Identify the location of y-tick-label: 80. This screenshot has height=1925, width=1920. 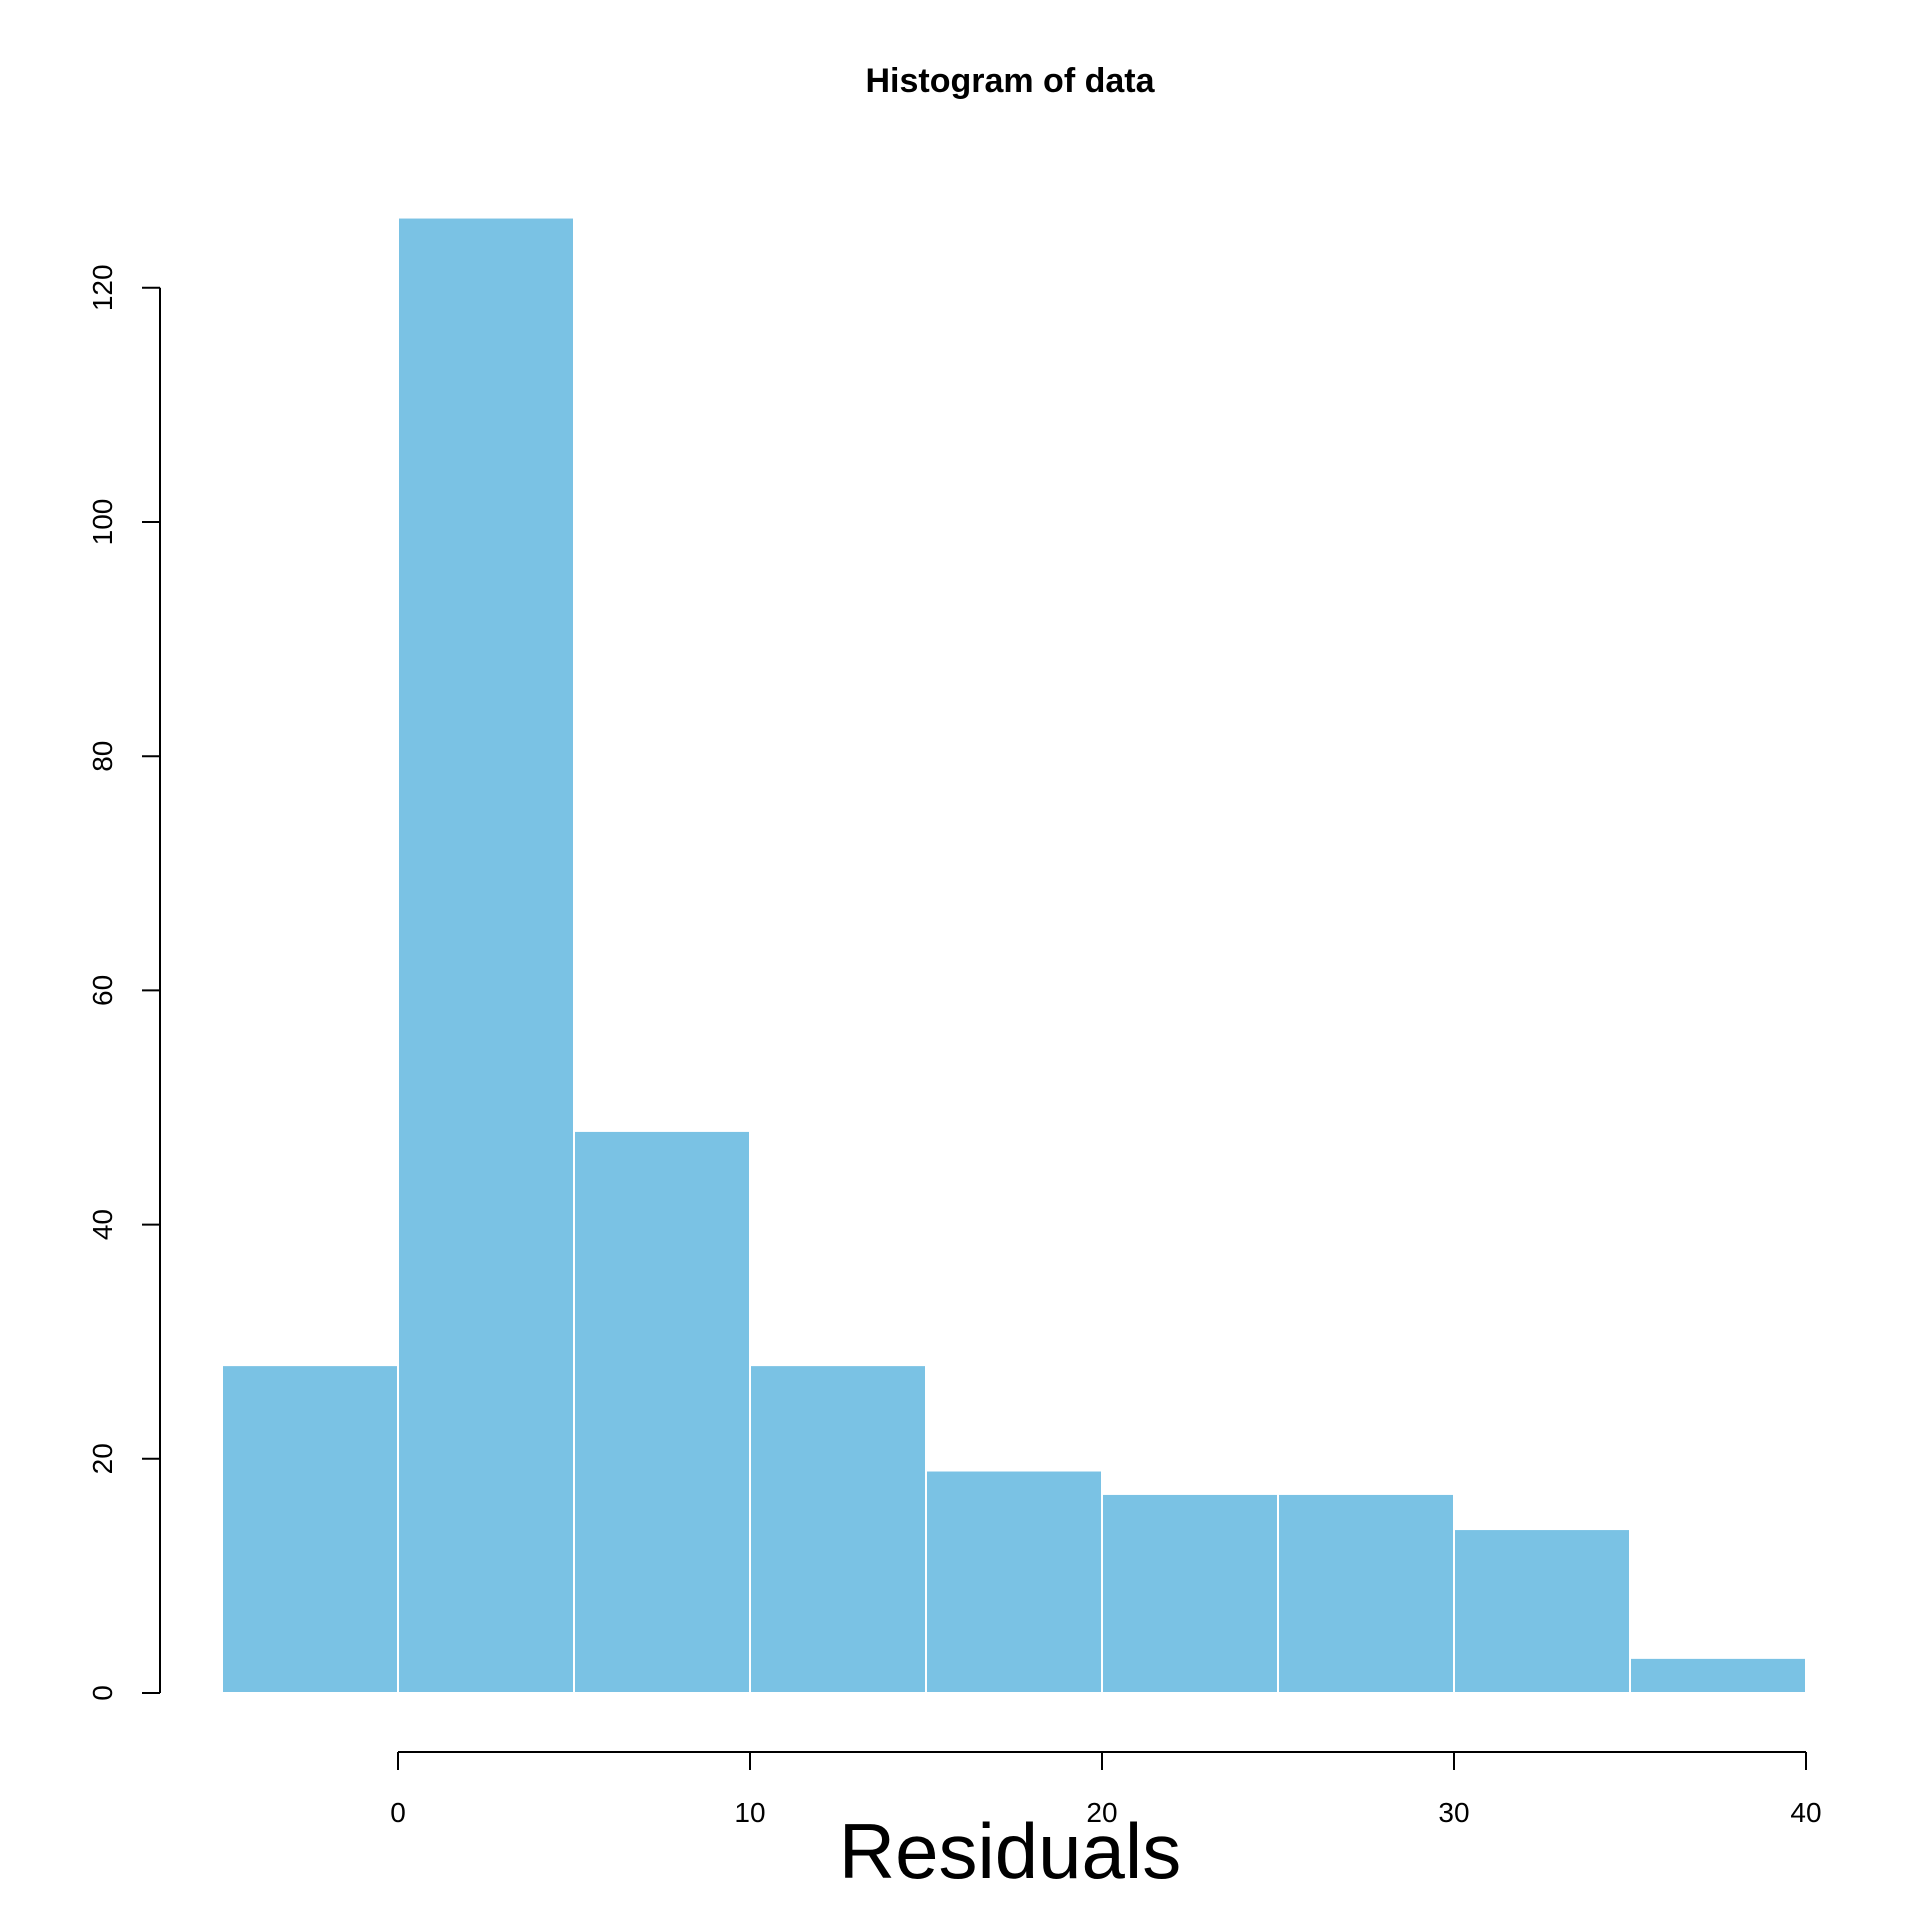
(102, 756).